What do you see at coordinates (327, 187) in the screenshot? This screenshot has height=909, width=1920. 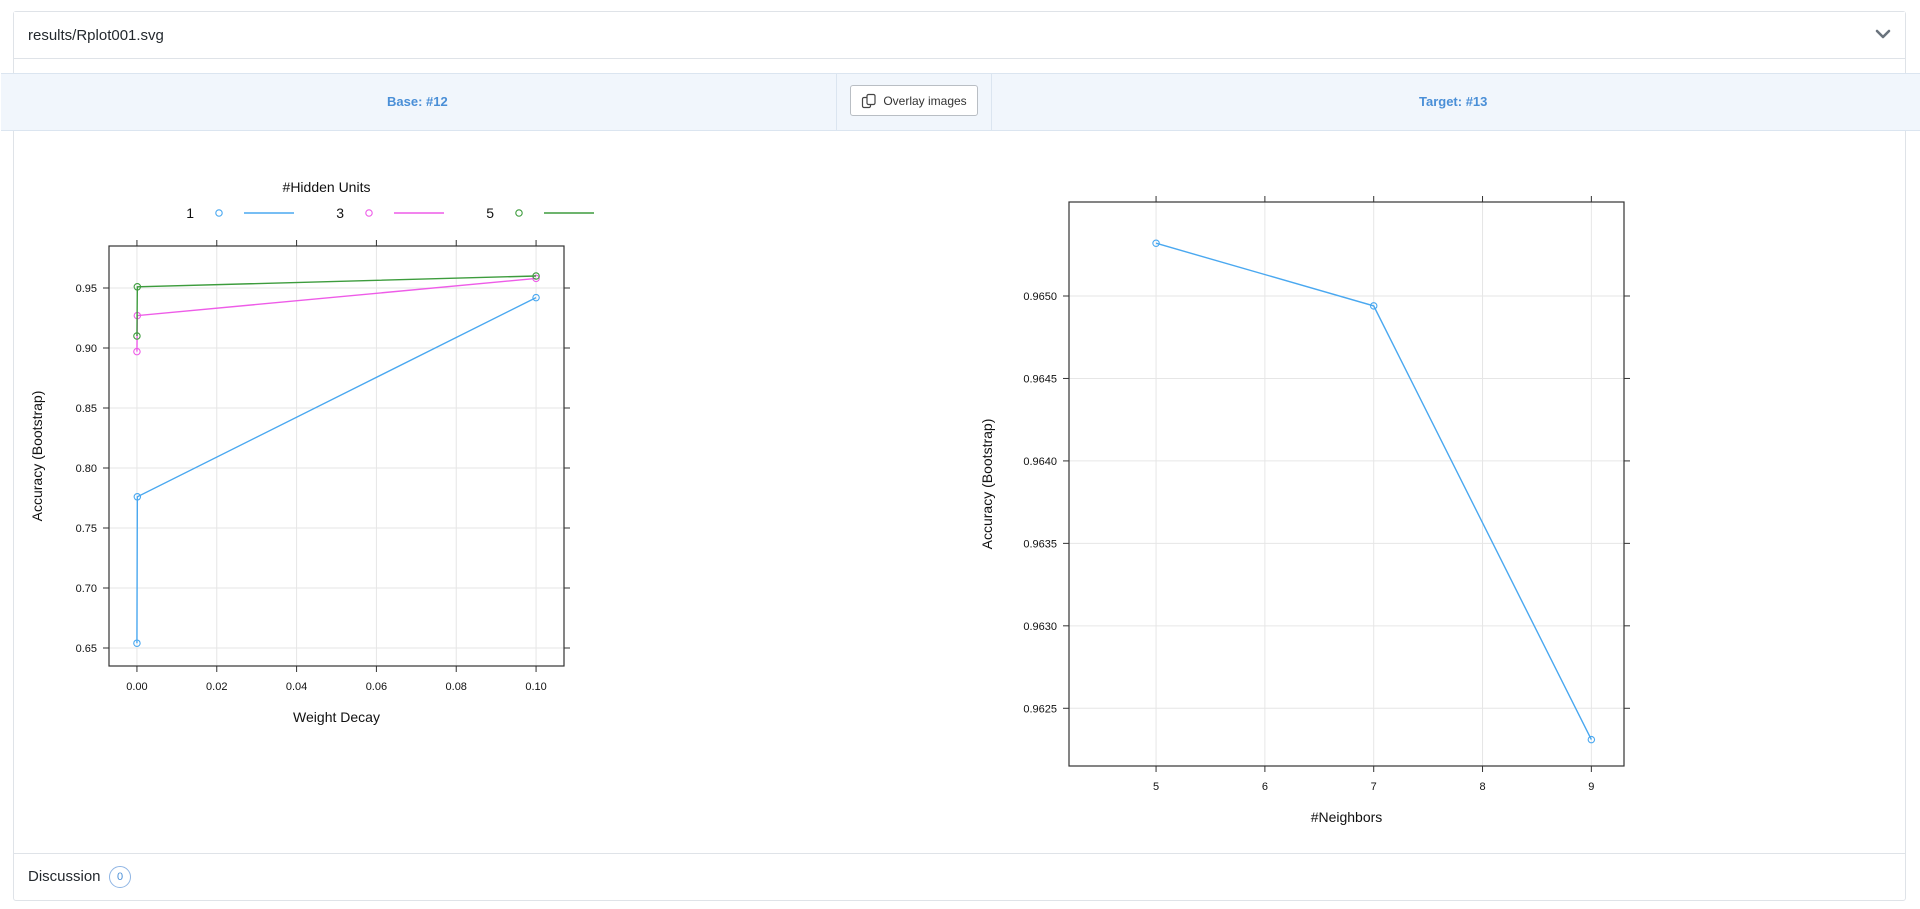 I see `legend-title: #Hidden Units` at bounding box center [327, 187].